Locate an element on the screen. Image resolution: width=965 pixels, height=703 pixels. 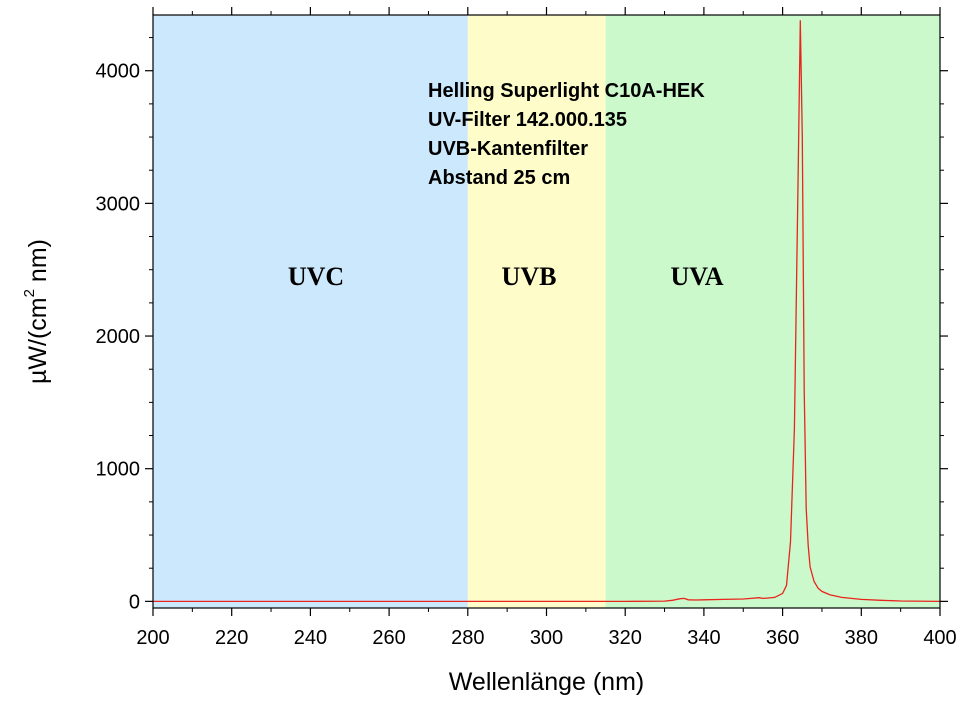
annotation-line: Helling Superlight C10A-HEK is located at coordinates (566, 91).